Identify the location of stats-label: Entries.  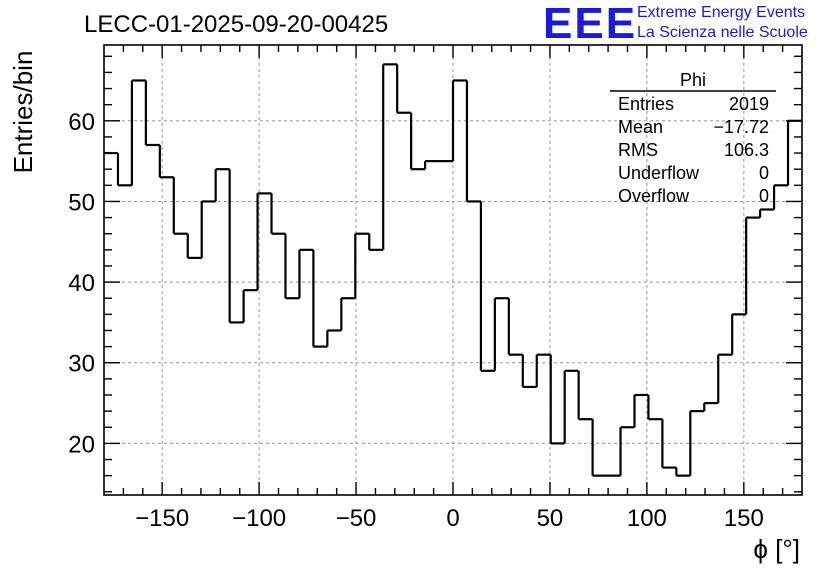
(646, 104).